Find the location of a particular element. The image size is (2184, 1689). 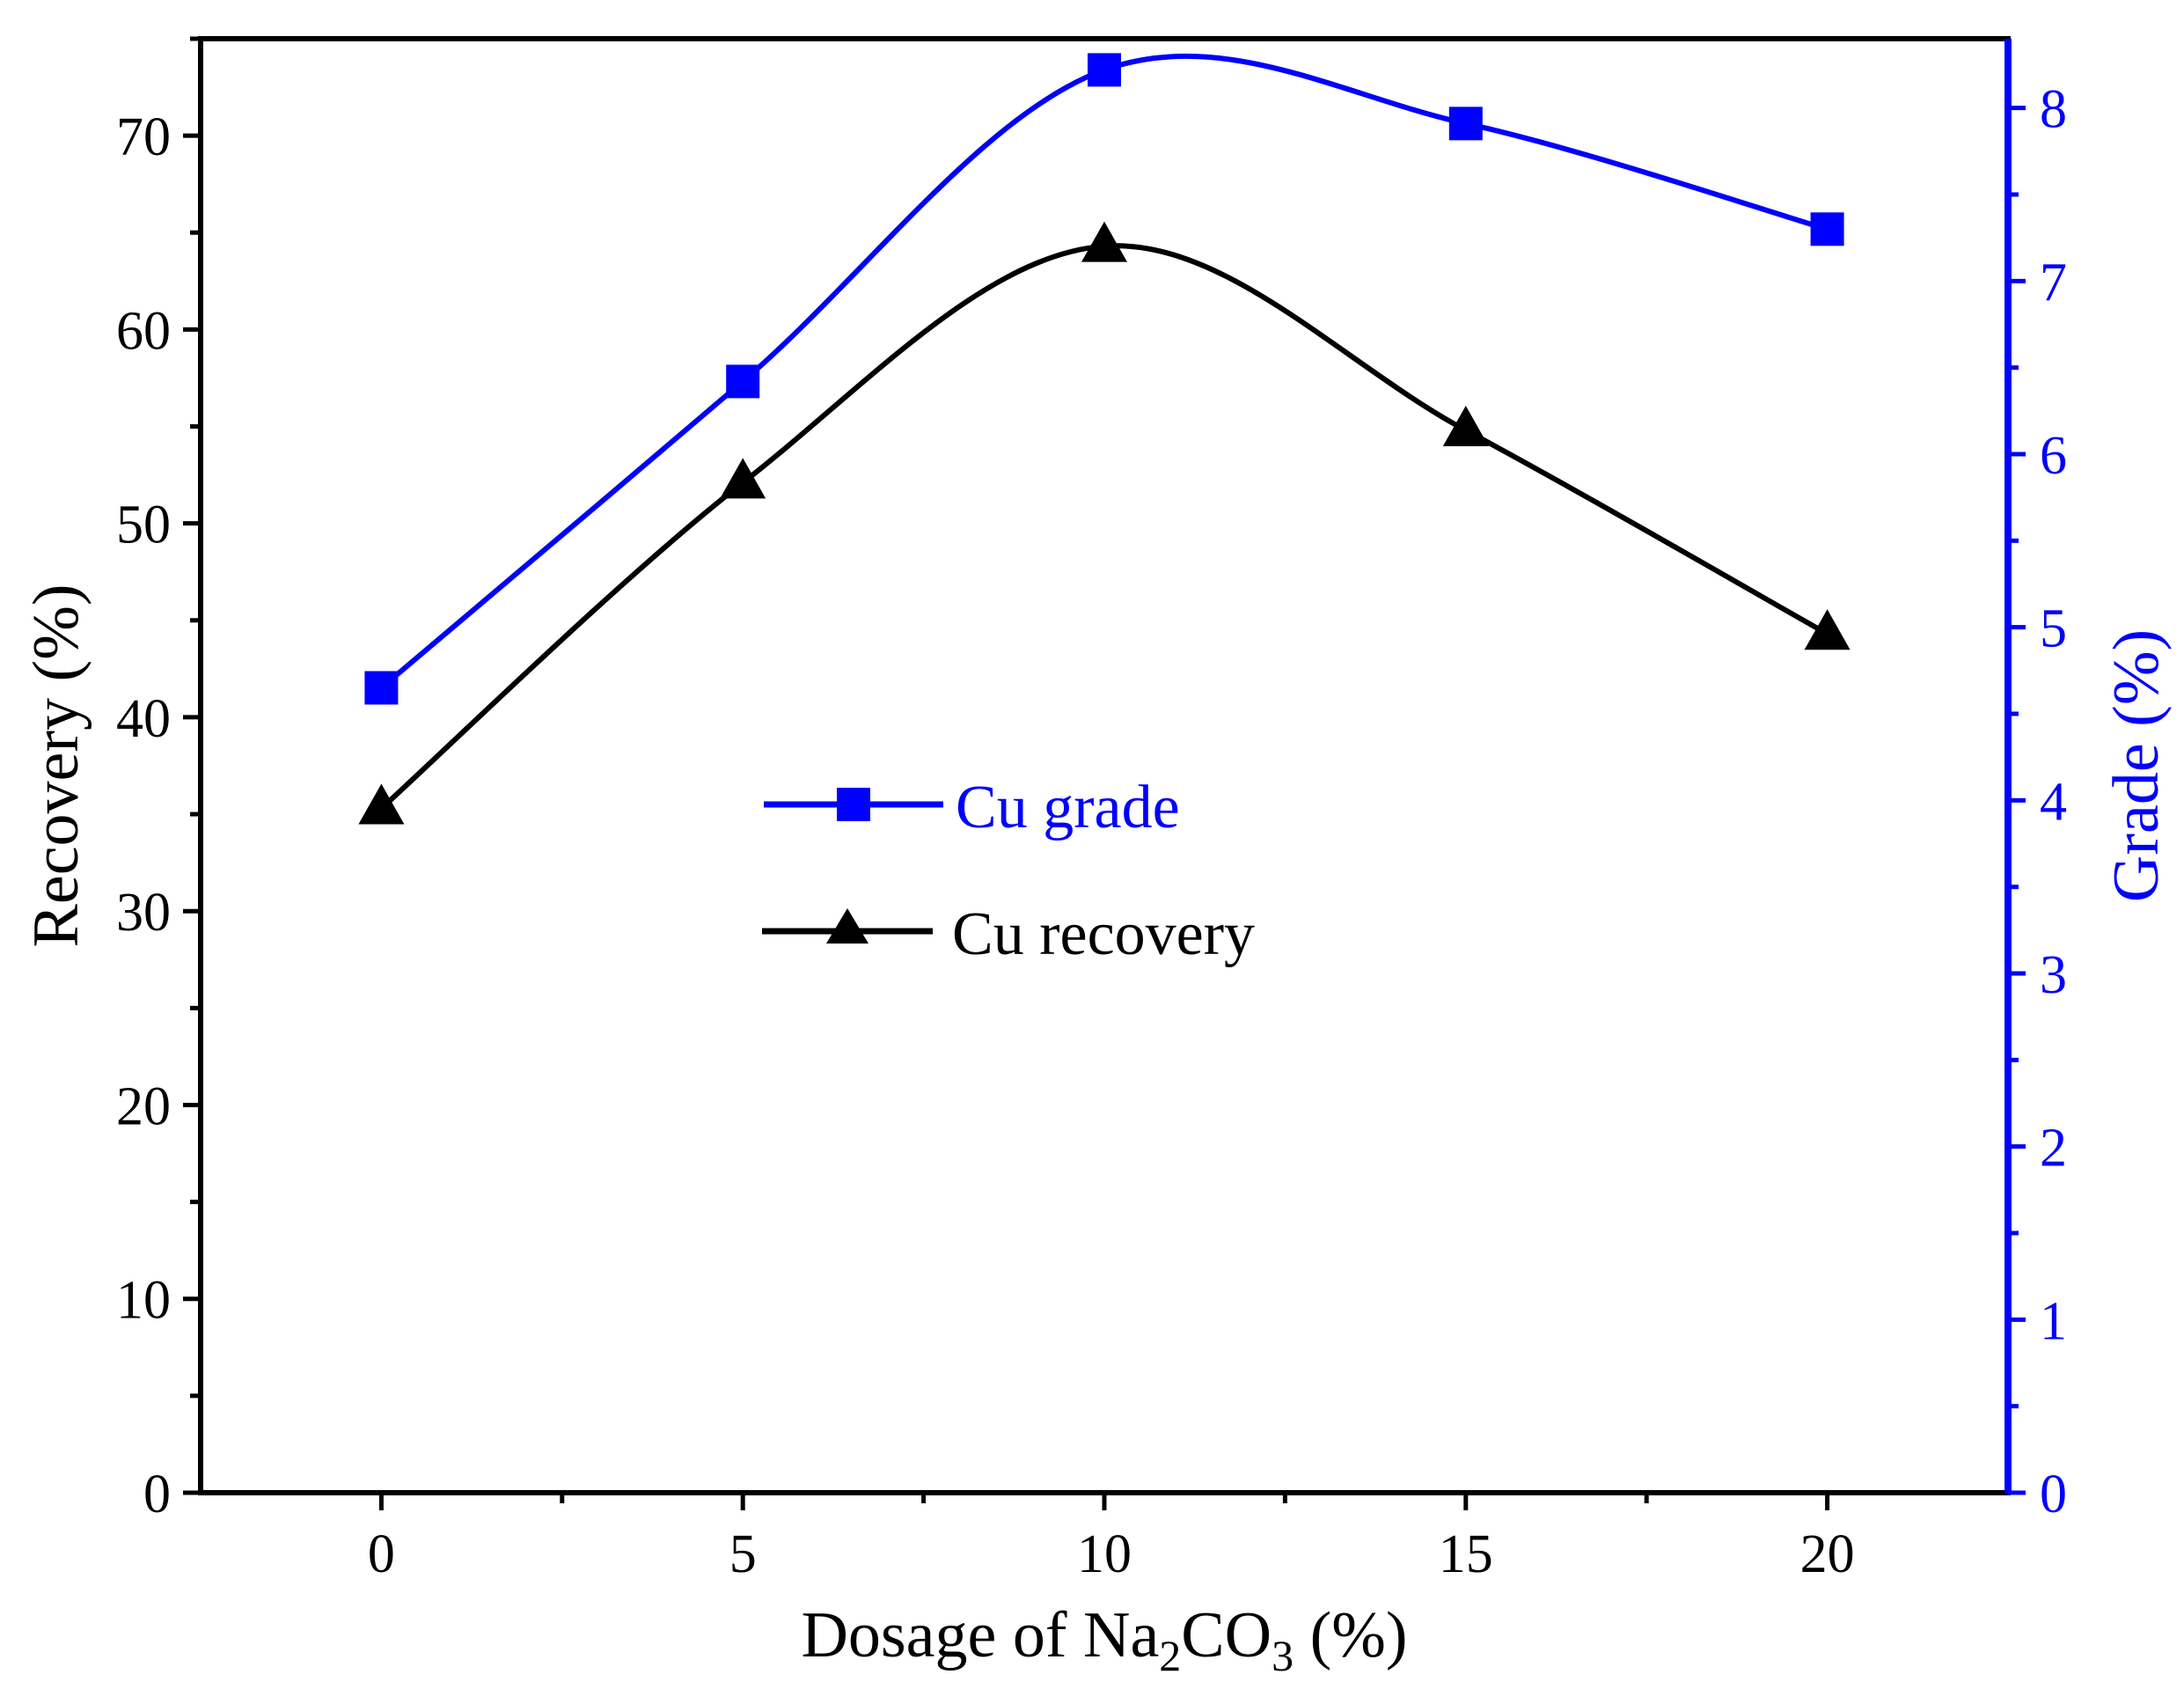

right-tick-label: 2 is located at coordinates (2053, 1149).